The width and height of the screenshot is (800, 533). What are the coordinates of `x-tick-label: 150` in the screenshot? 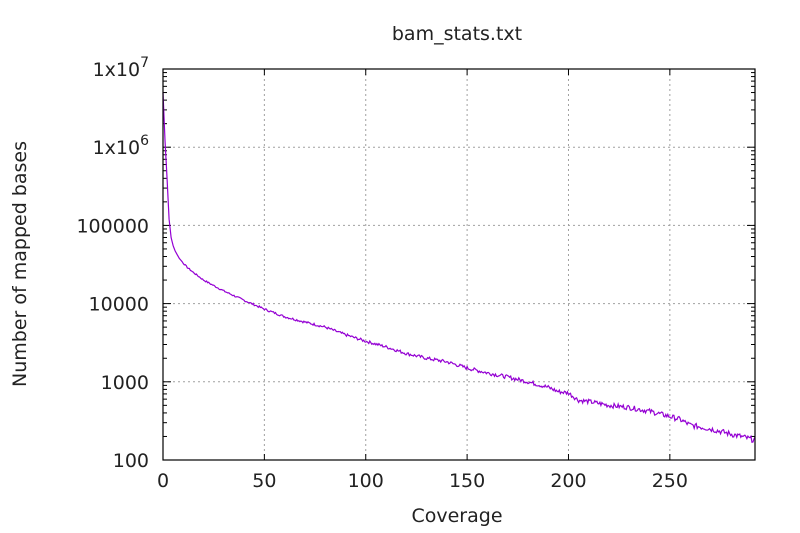 It's located at (467, 481).